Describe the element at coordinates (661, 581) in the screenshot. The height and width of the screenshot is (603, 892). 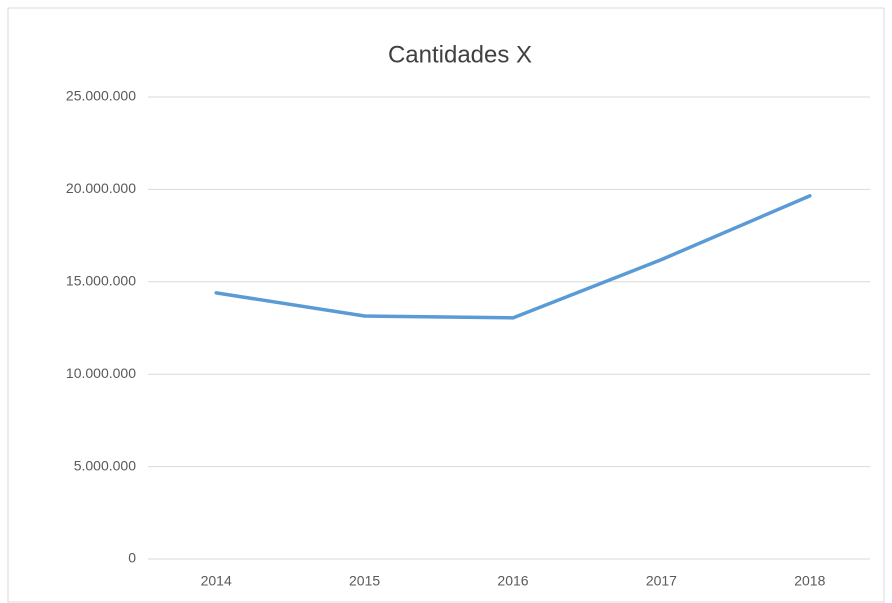
I see `x-tick-label: 2017` at that location.